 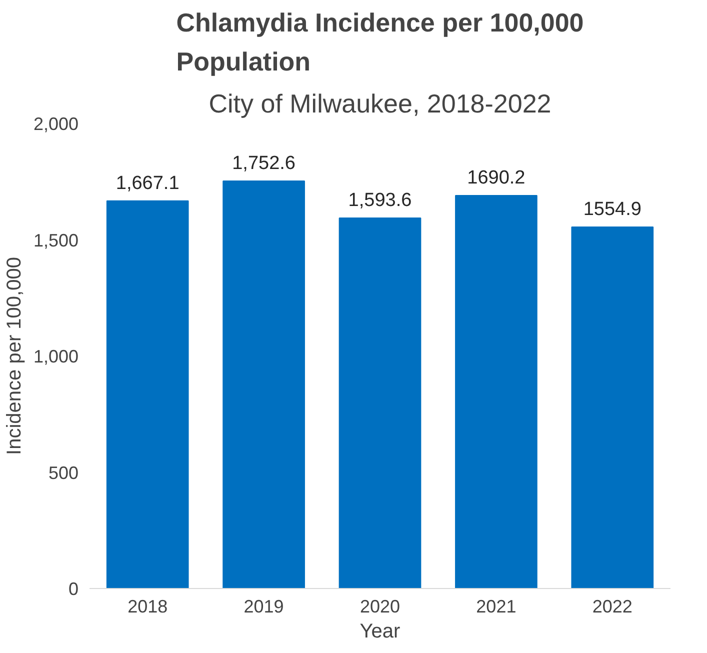 What do you see at coordinates (148, 183) in the screenshot?
I see `data-label: 1,667.1` at bounding box center [148, 183].